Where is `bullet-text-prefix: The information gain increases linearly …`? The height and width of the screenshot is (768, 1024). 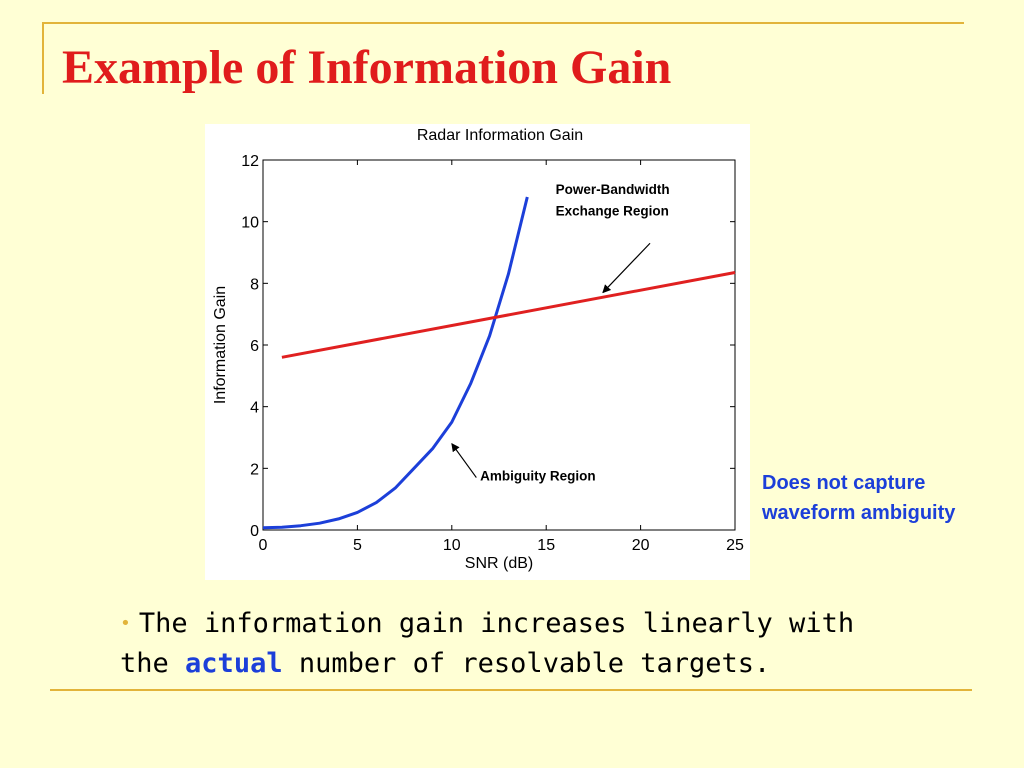
bullet-text-prefix: The information gain increases linearly … is located at coordinates (496, 623).